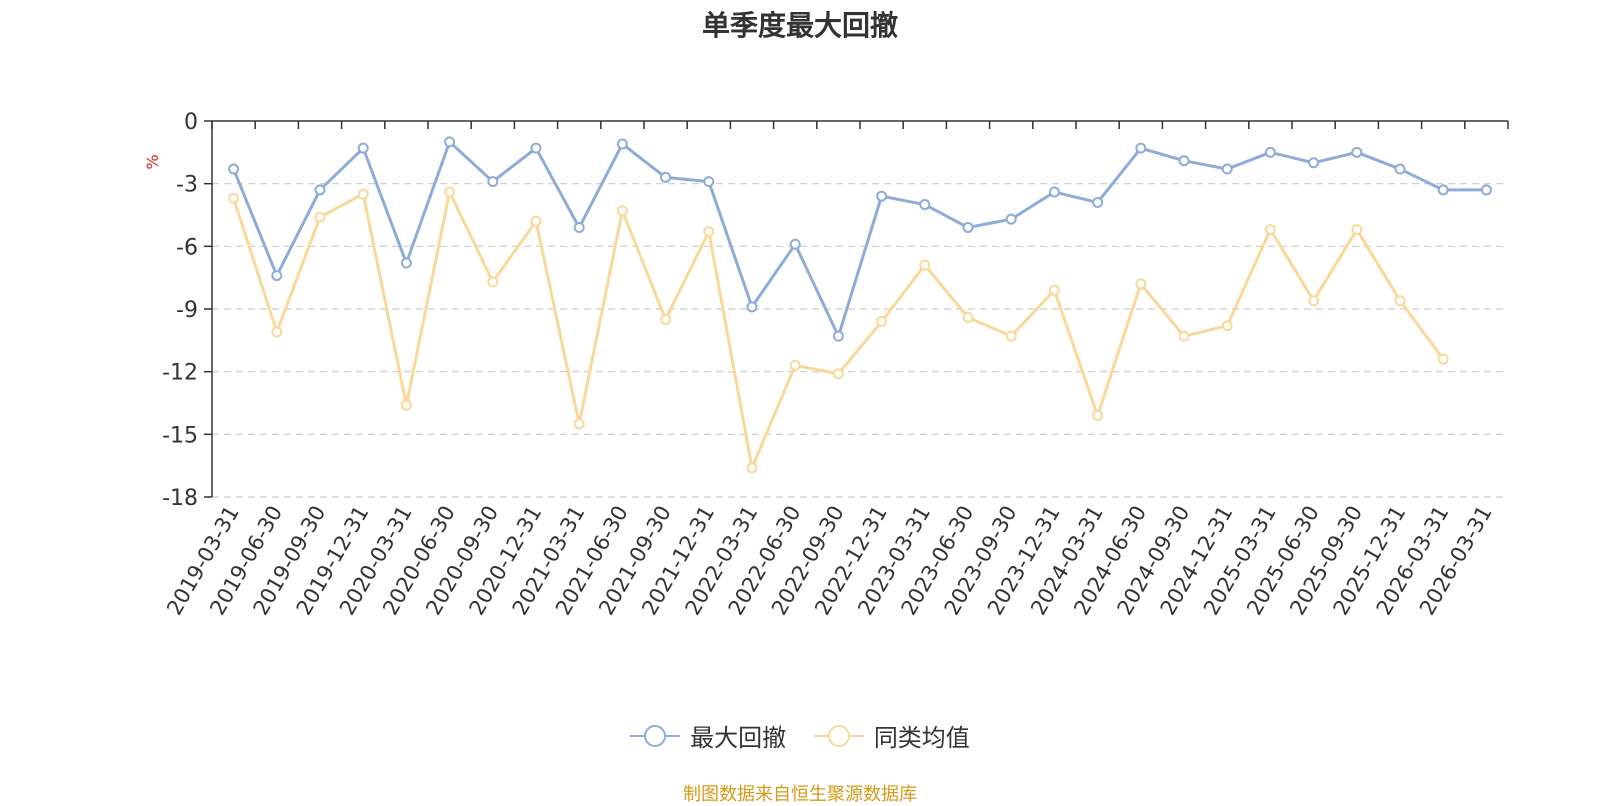 The width and height of the screenshot is (1600, 806). What do you see at coordinates (180, 498) in the screenshot?
I see `y-tick-label: -18` at bounding box center [180, 498].